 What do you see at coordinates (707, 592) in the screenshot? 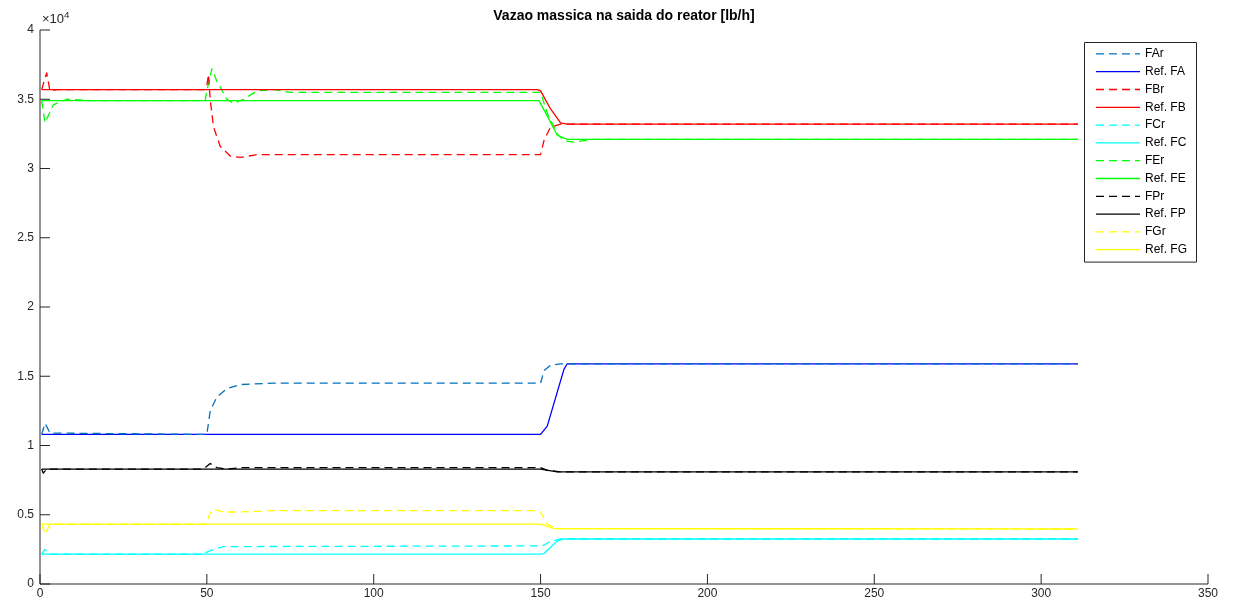
I see `x-tick-label: 200` at bounding box center [707, 592].